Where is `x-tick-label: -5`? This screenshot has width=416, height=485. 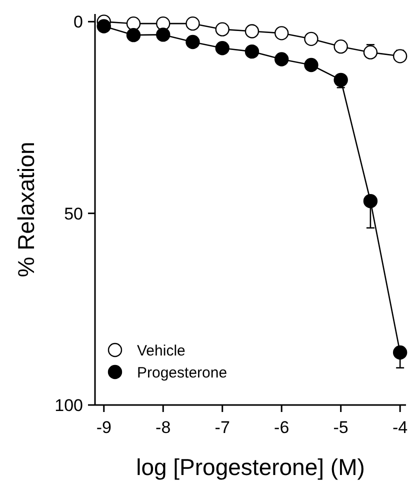
x-tick-label: -5 is located at coordinates (340, 427).